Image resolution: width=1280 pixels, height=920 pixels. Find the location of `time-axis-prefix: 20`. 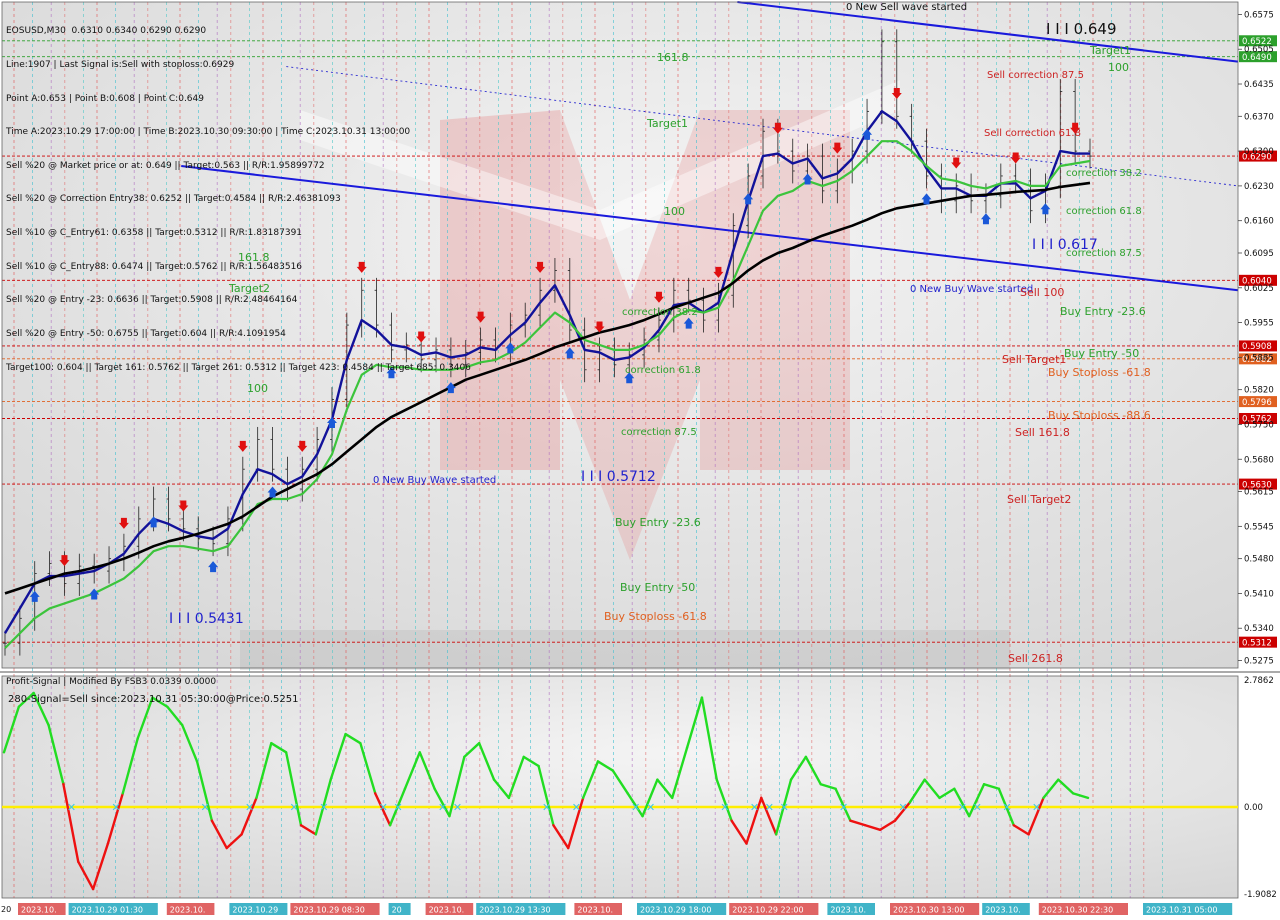

time-axis-prefix: 20 is located at coordinates (6, 909).